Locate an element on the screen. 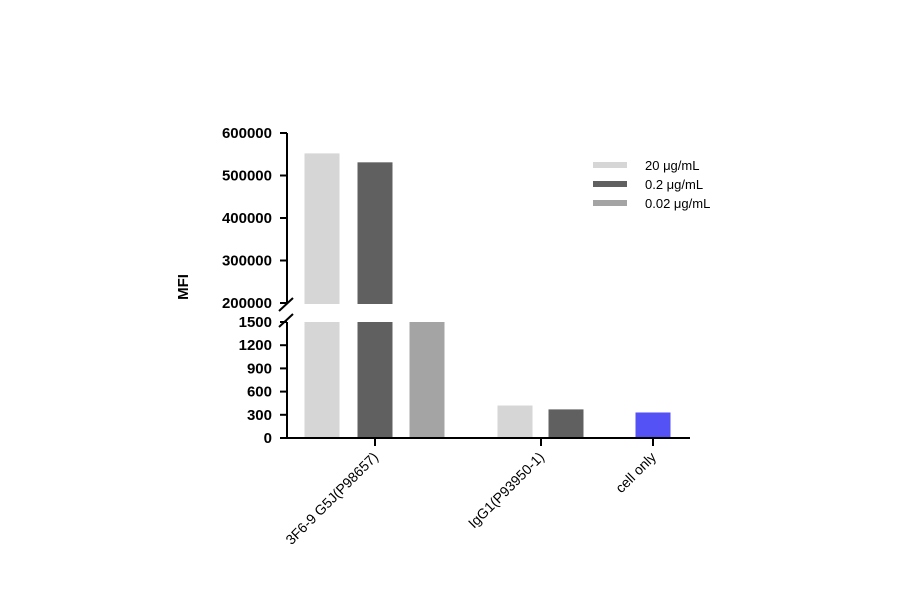 This screenshot has width=900, height=594. y-lower-tick-label: 300 is located at coordinates (259, 415).